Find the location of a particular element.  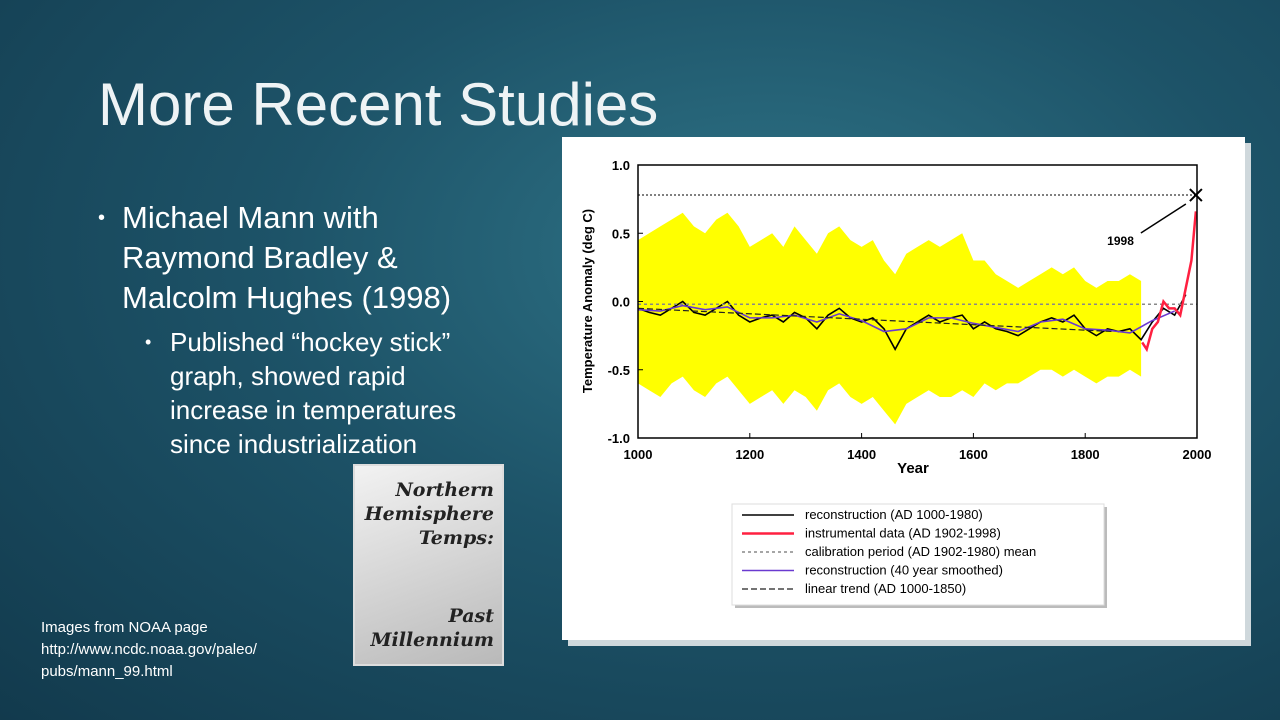

thumb-text: Millennium is located at coordinates (432, 640).